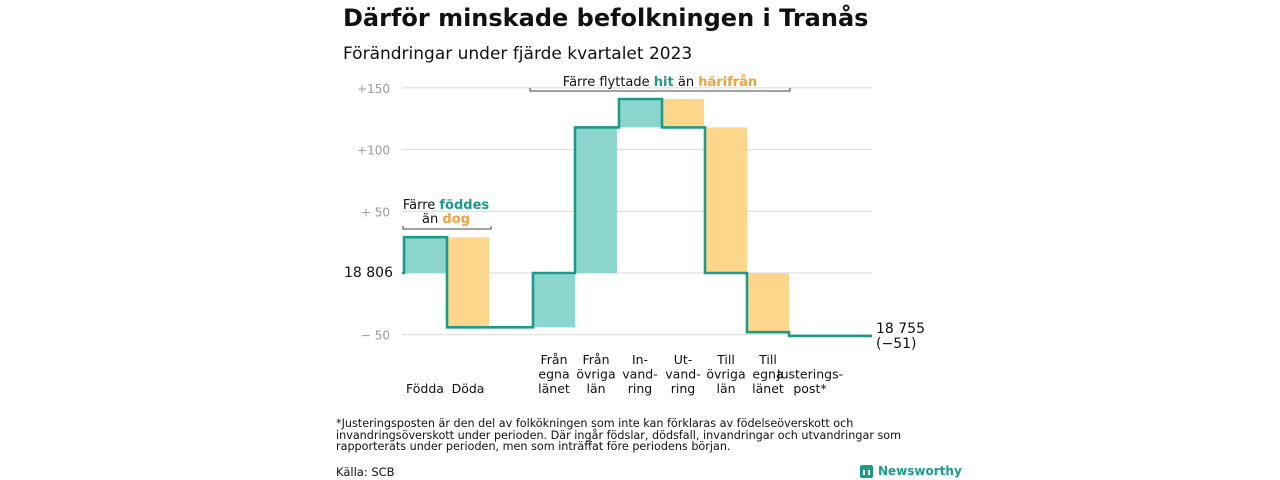  What do you see at coordinates (373, 89) in the screenshot?
I see `y-tick-label: +150` at bounding box center [373, 89].